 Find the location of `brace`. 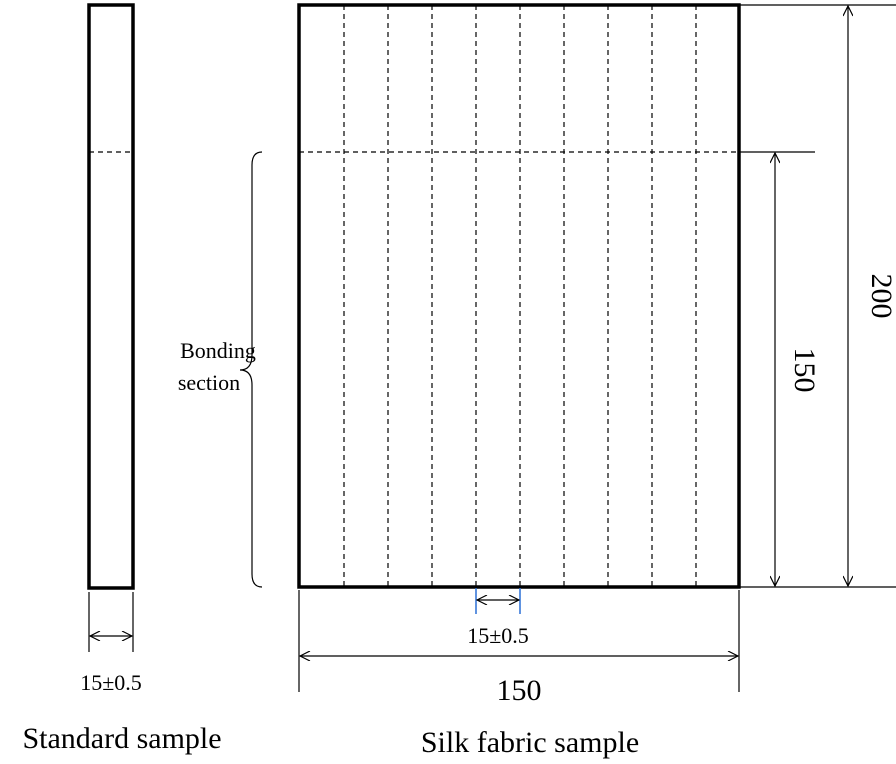

brace is located at coordinates (251, 369).